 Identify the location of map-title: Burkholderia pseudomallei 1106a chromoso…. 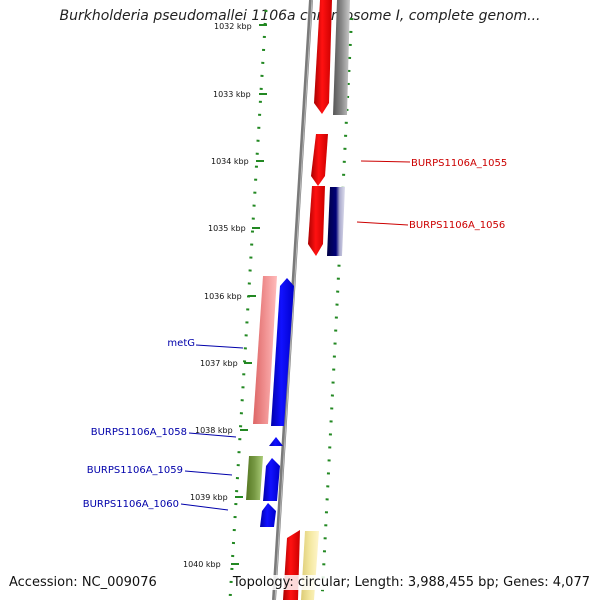
(300, 16).